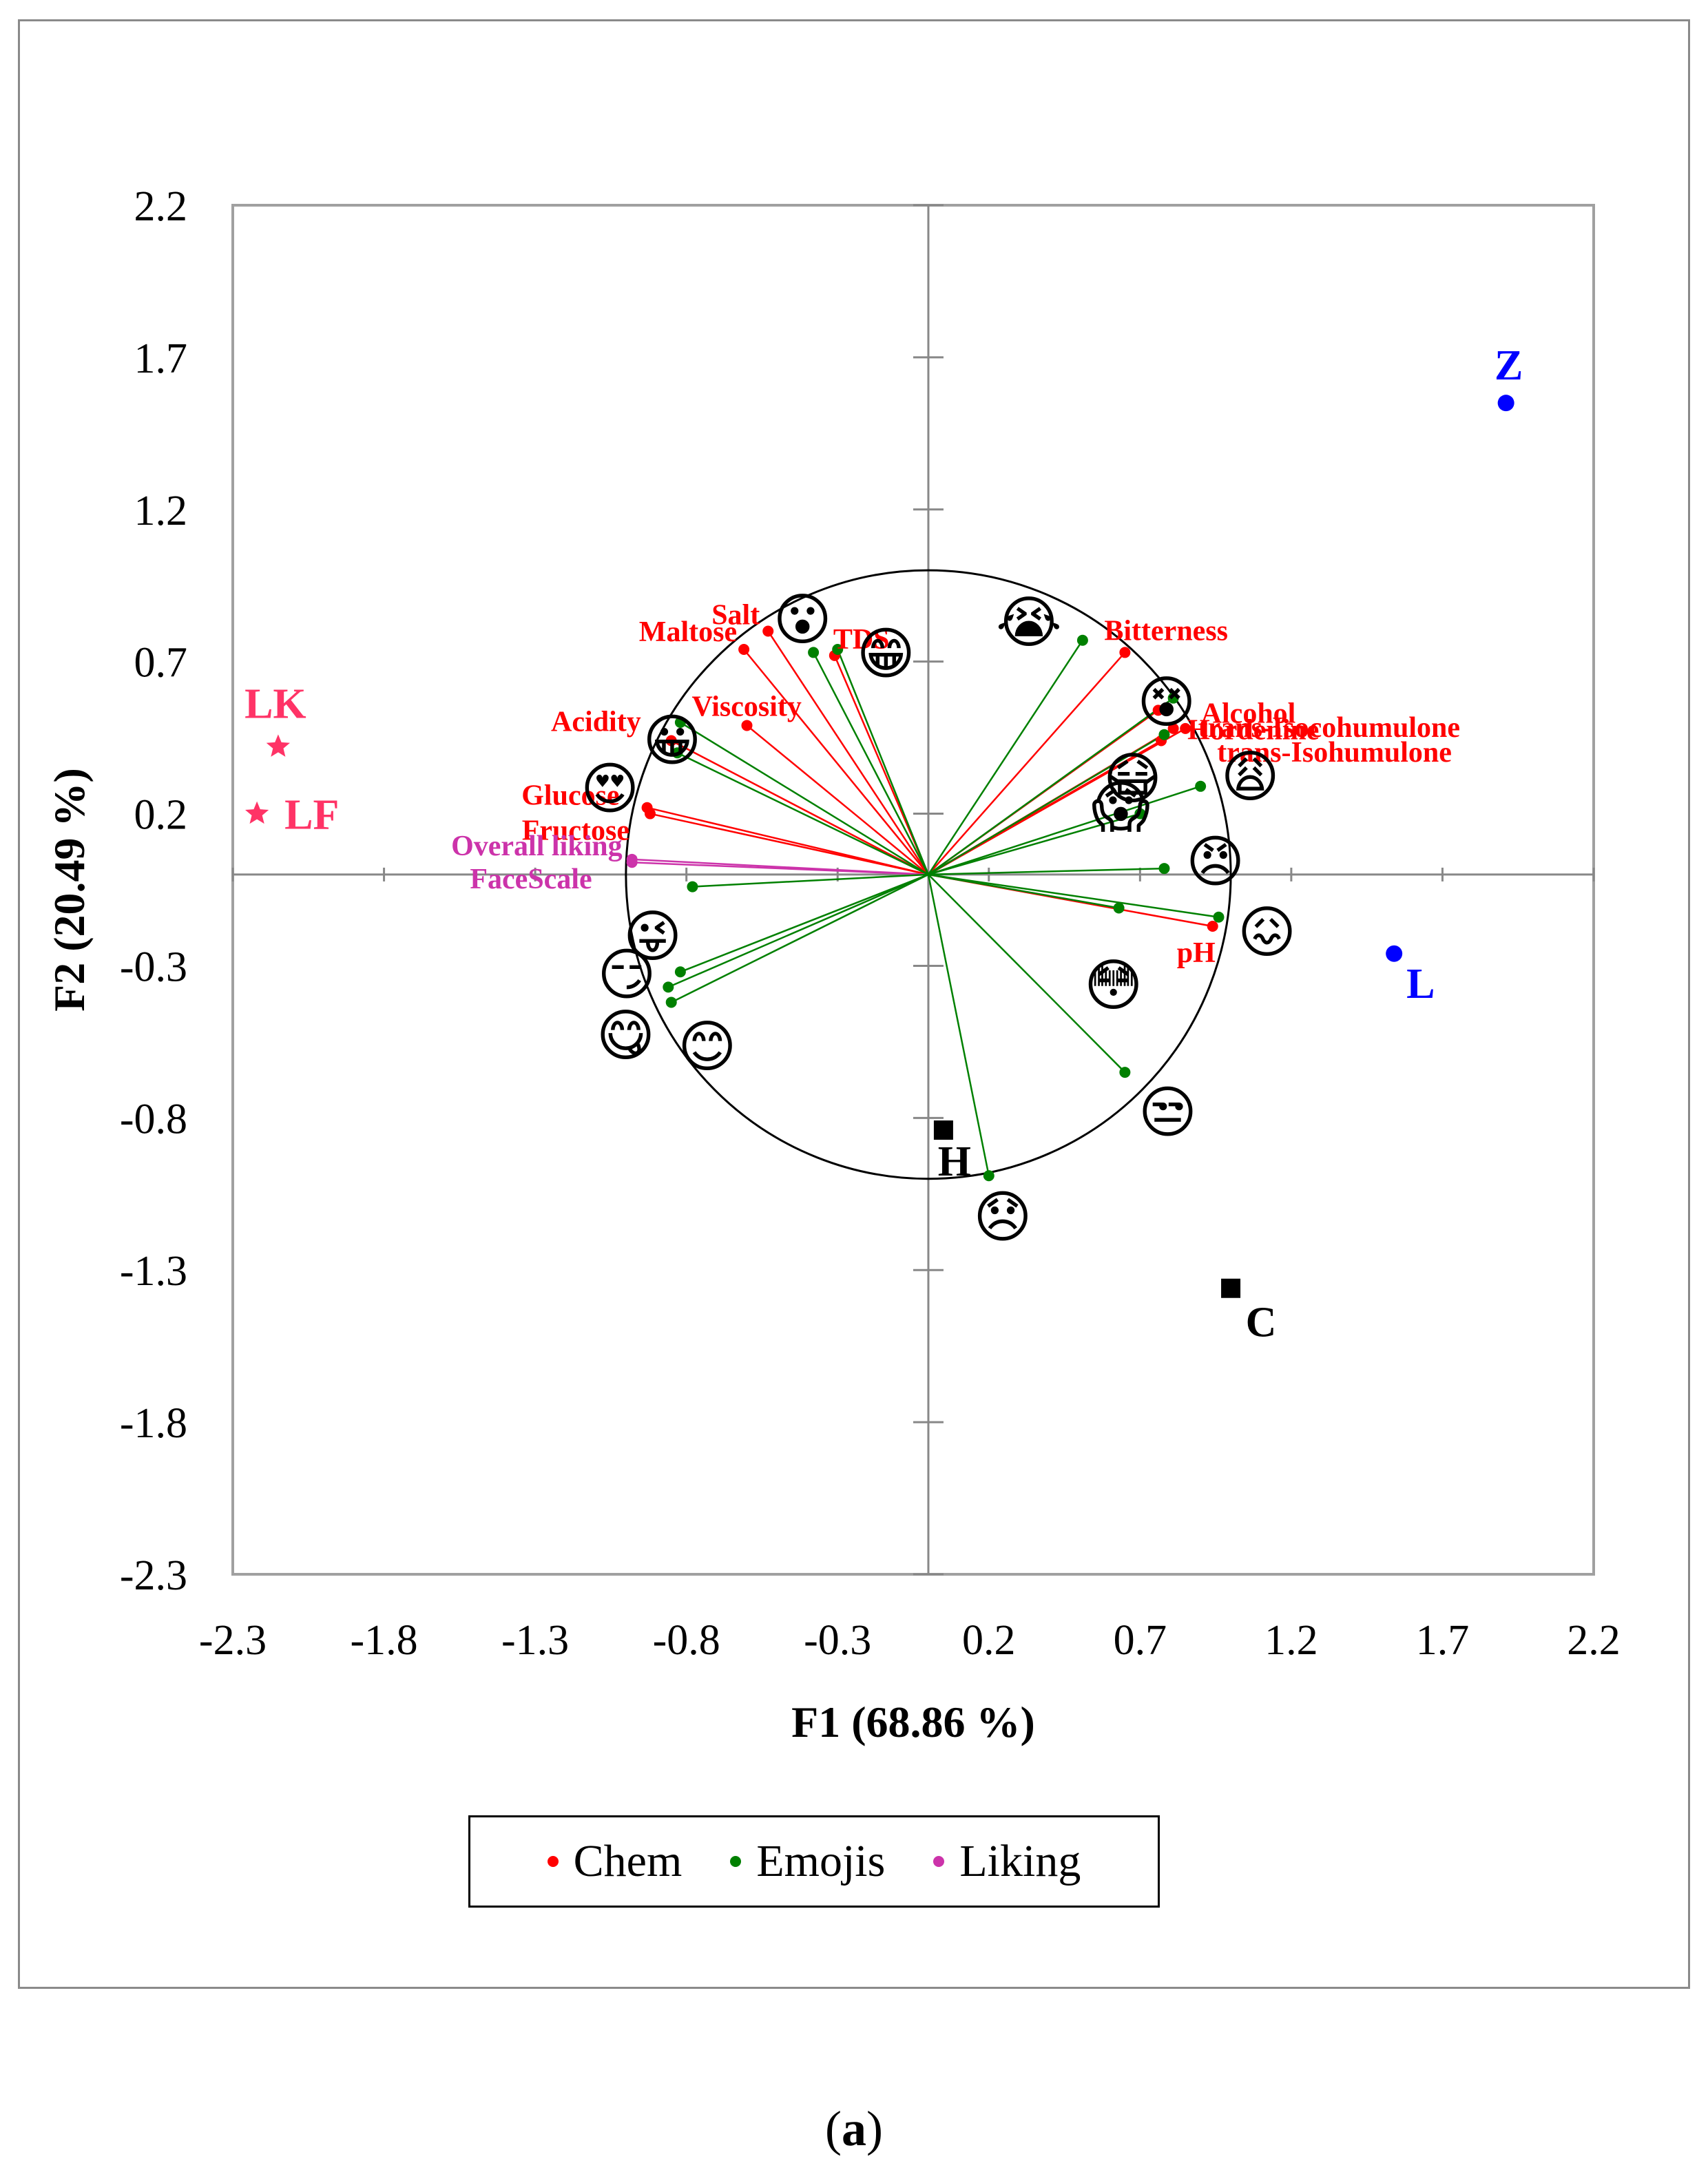 The height and width of the screenshot is (2181, 1708). Describe the element at coordinates (570, 796) in the screenshot. I see `chem-glucose-label: Glucose` at that location.